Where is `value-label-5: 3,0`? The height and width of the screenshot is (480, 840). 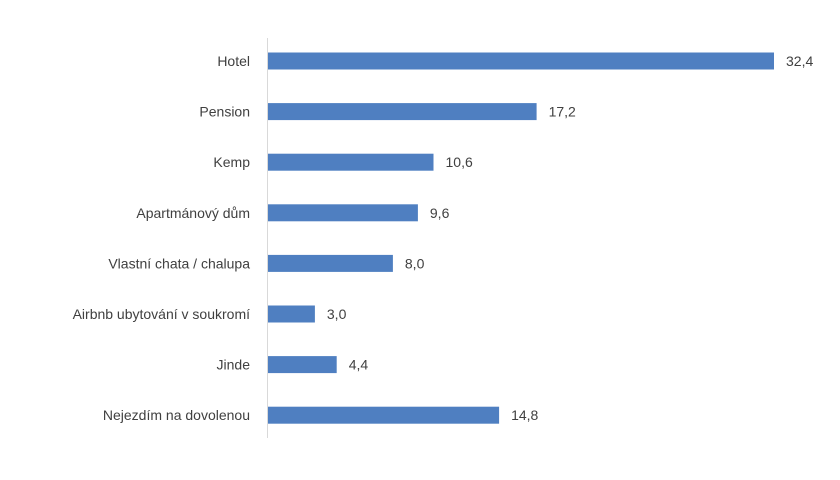
value-label-5: 3,0 is located at coordinates (337, 314).